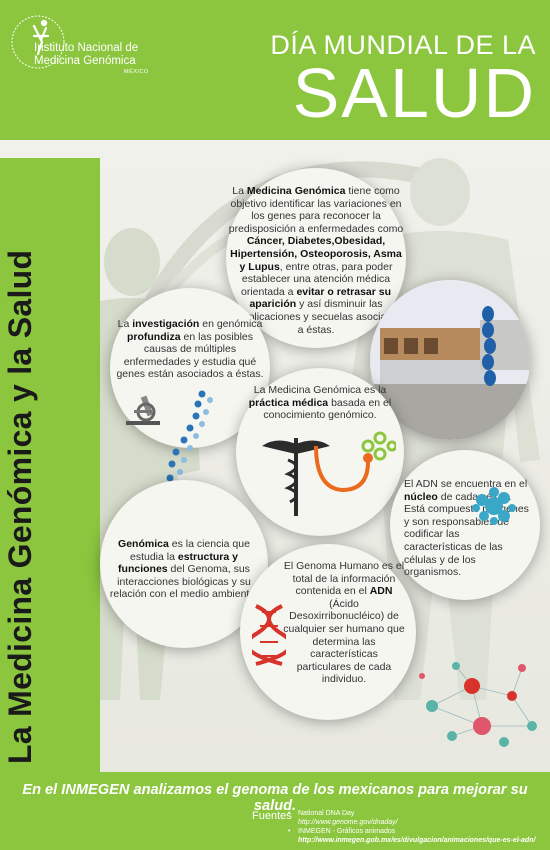  I want to click on sources-label: Fuentes, so click(272, 816).